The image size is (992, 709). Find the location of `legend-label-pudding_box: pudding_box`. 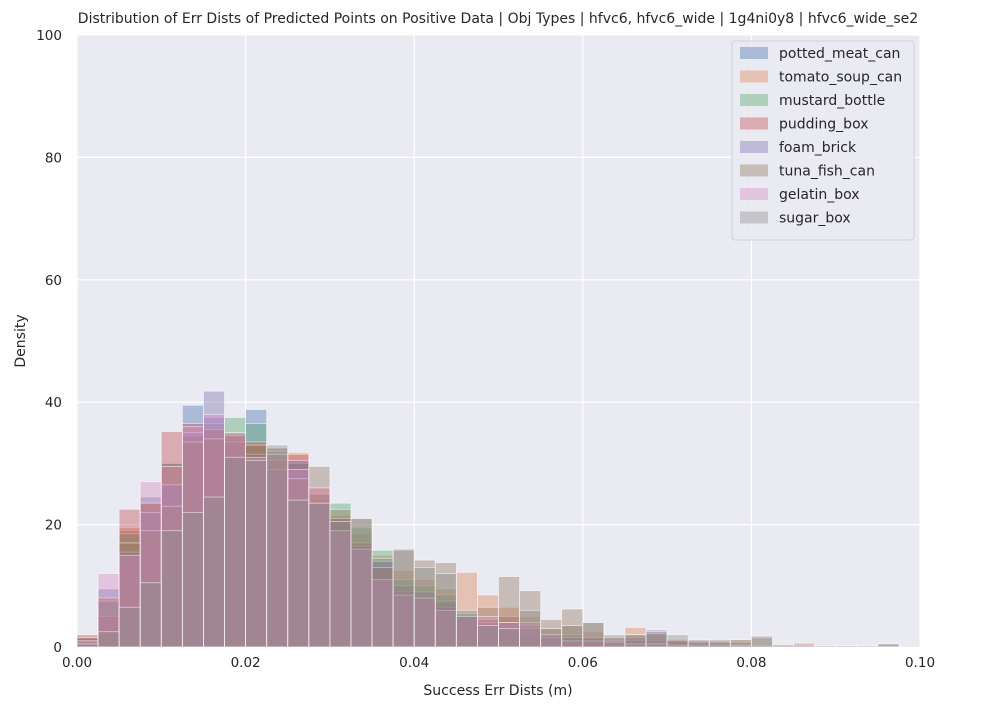

legend-label-pudding_box: pudding_box is located at coordinates (824, 125).